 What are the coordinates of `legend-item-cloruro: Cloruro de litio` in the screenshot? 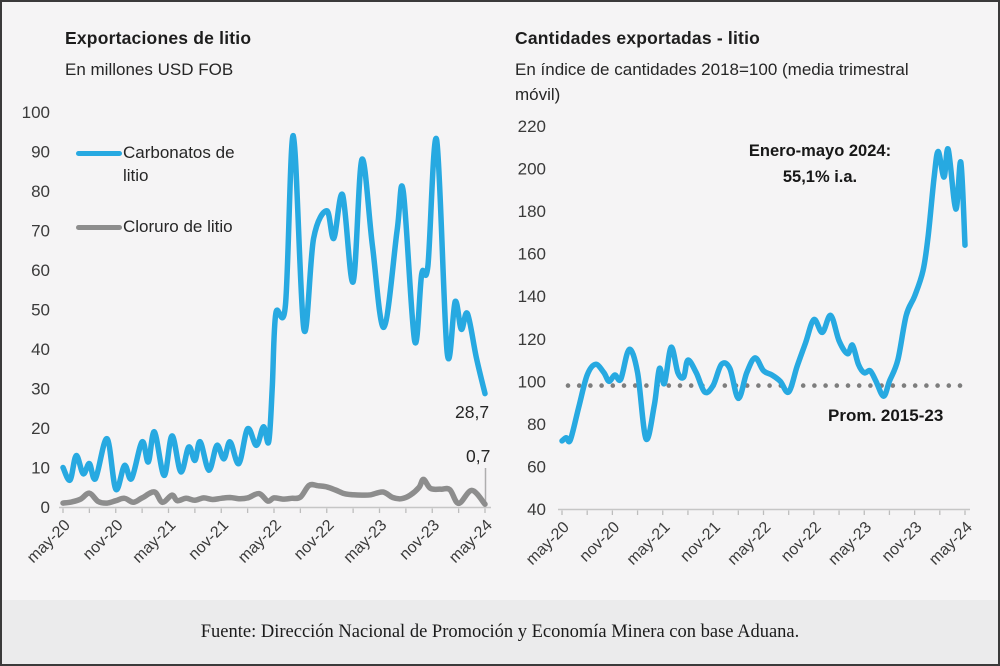 It's located at (176, 227).